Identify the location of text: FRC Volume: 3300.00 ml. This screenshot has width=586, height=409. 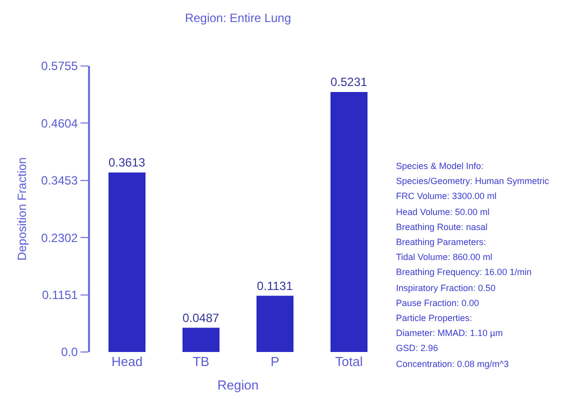
(446, 196).